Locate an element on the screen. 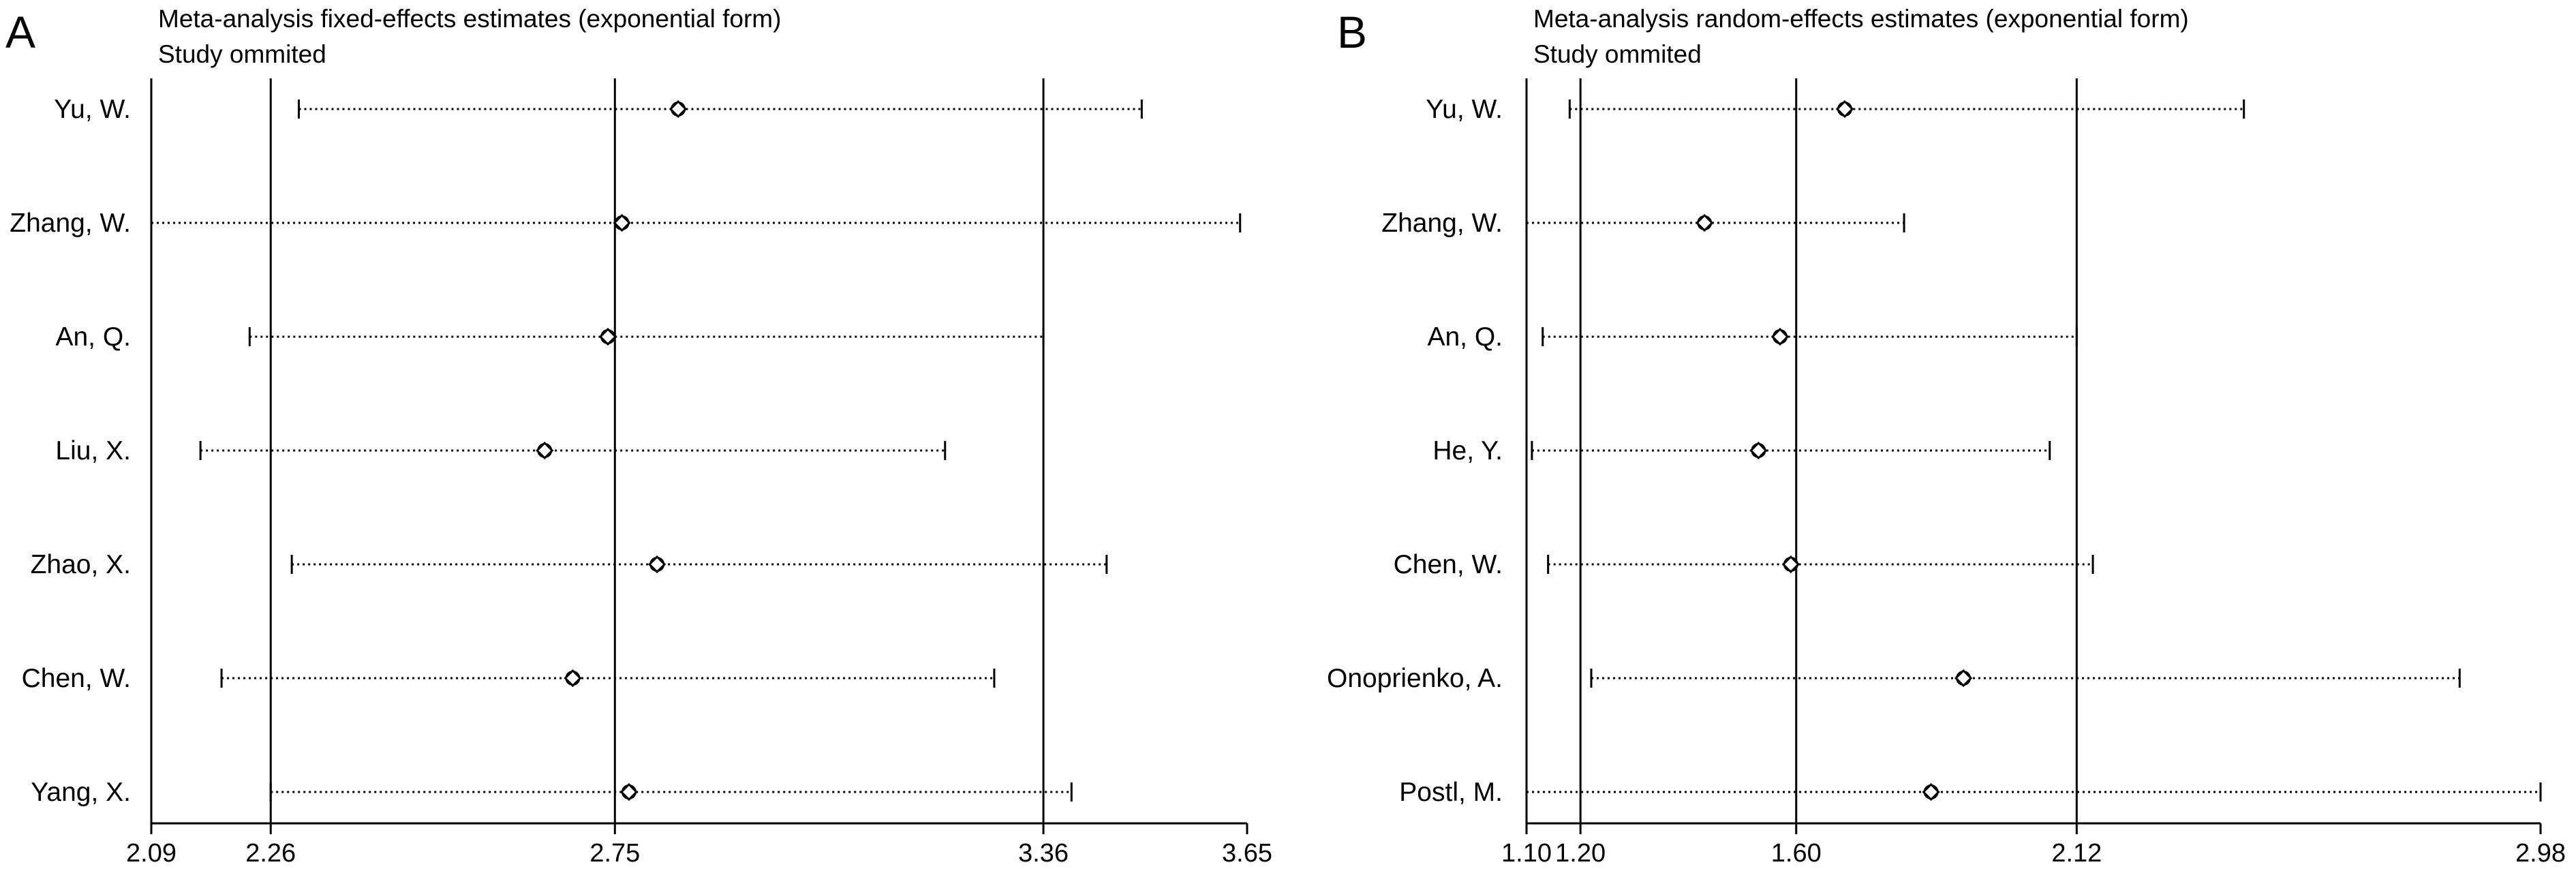 This screenshot has width=2576, height=869. x-tick-label: 1.10 is located at coordinates (1526, 852).